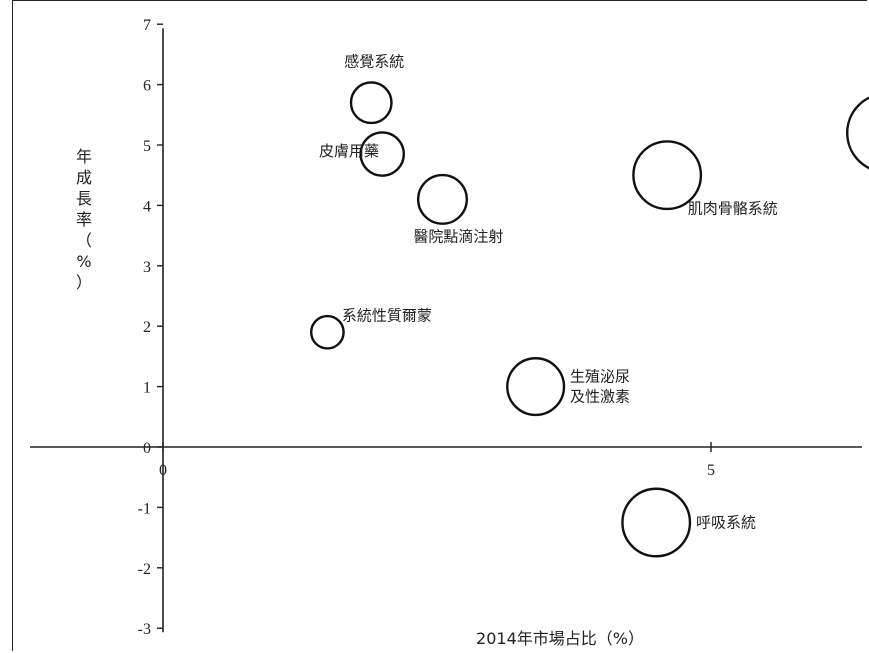 The height and width of the screenshot is (653, 869). I want to click on x-tick-label: 0, so click(163, 470).